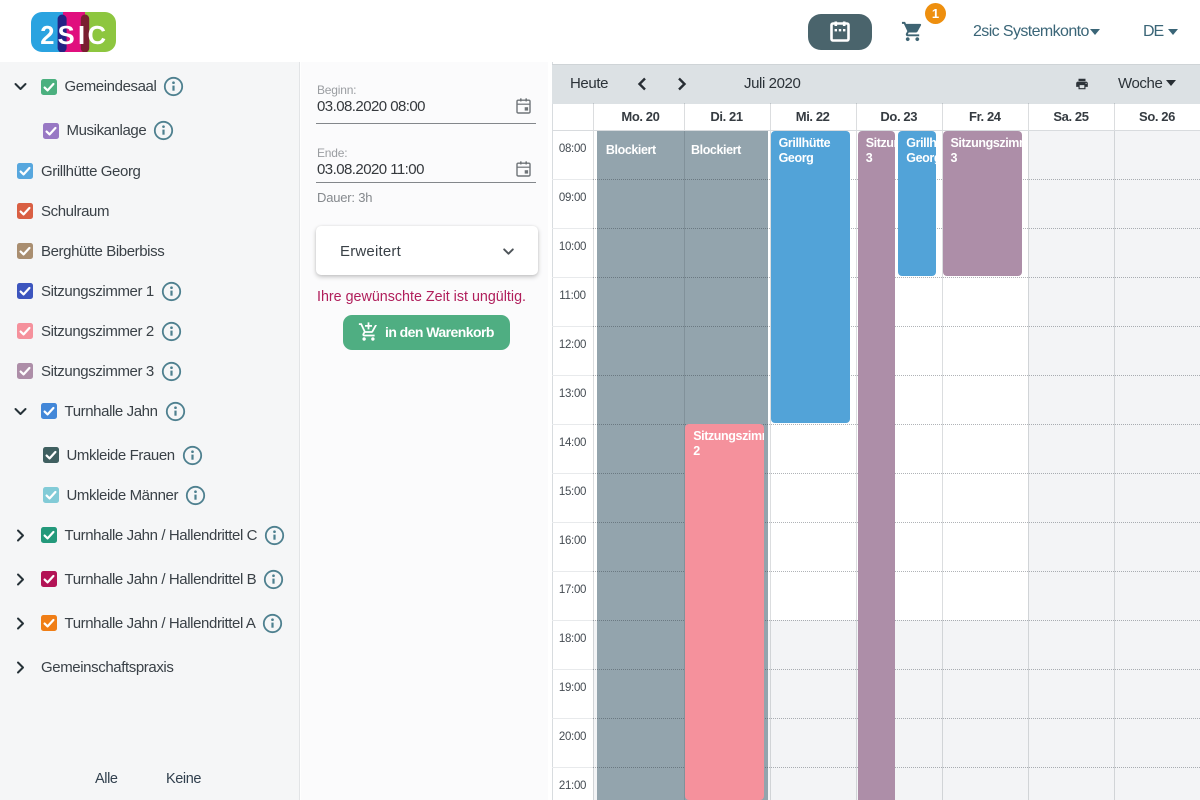  I want to click on svg-text: S, so click(66, 36).